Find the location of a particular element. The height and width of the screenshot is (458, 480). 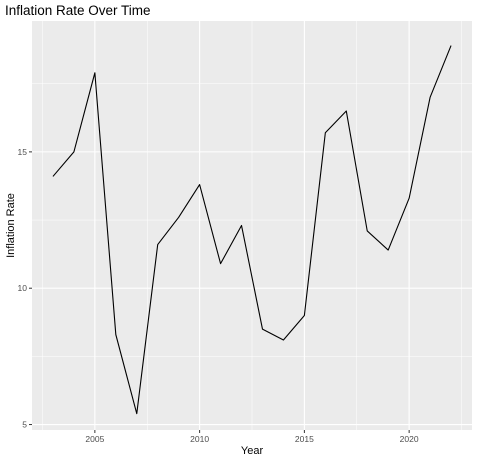

x-tick-label: 2005 is located at coordinates (94, 439).